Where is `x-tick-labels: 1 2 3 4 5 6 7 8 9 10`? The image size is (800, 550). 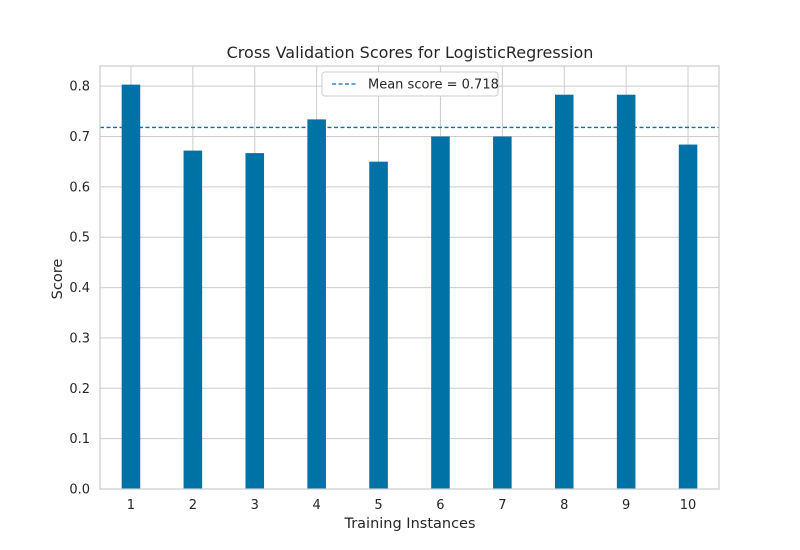 x-tick-labels: 1 2 3 4 5 6 7 8 9 10 is located at coordinates (412, 505).